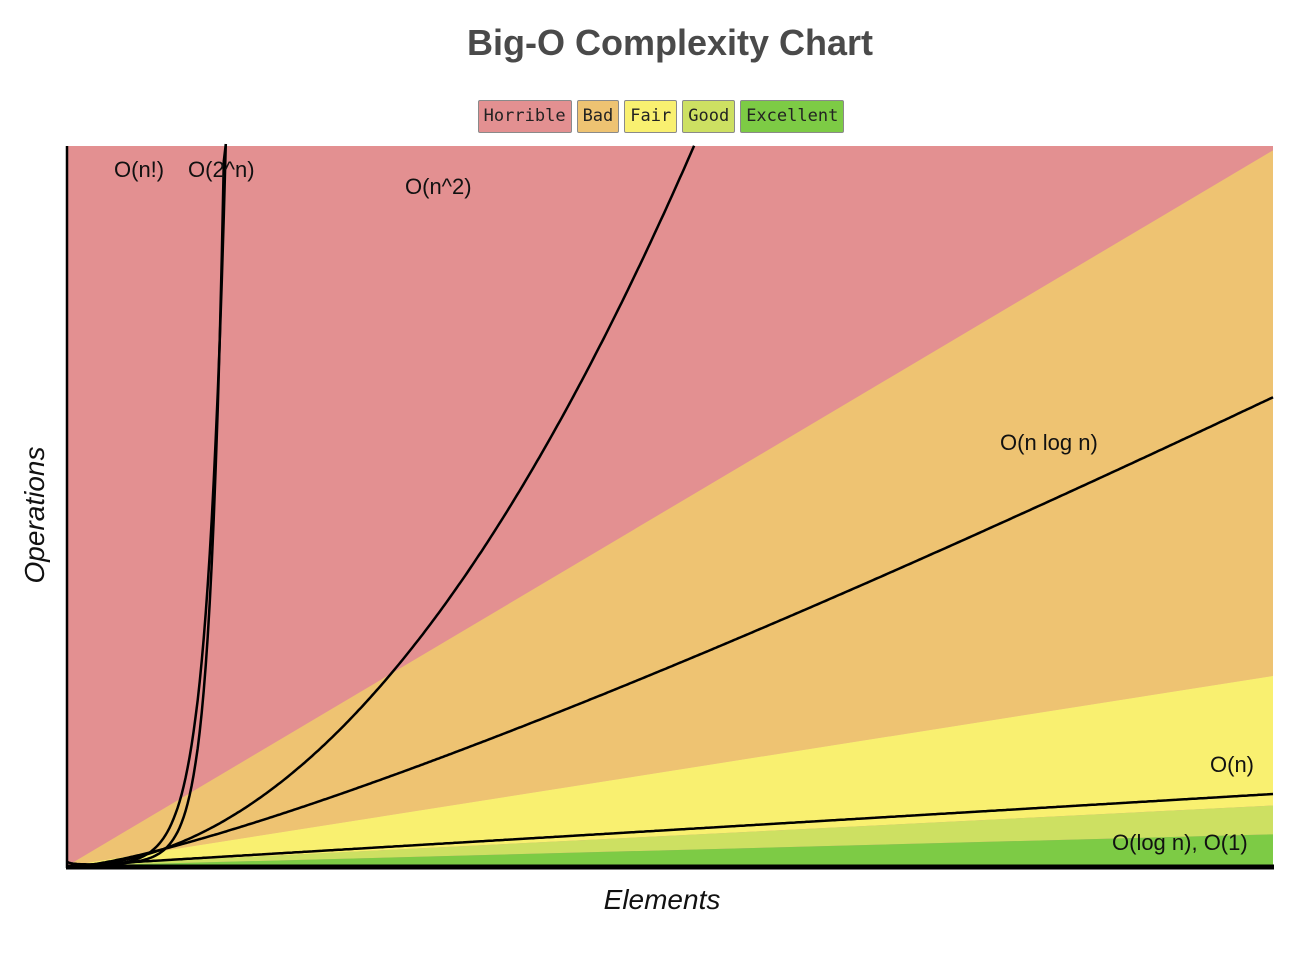 This screenshot has height=956, width=1306. What do you see at coordinates (670, 42) in the screenshot?
I see `chart-title: Big-O Complexity Chart` at bounding box center [670, 42].